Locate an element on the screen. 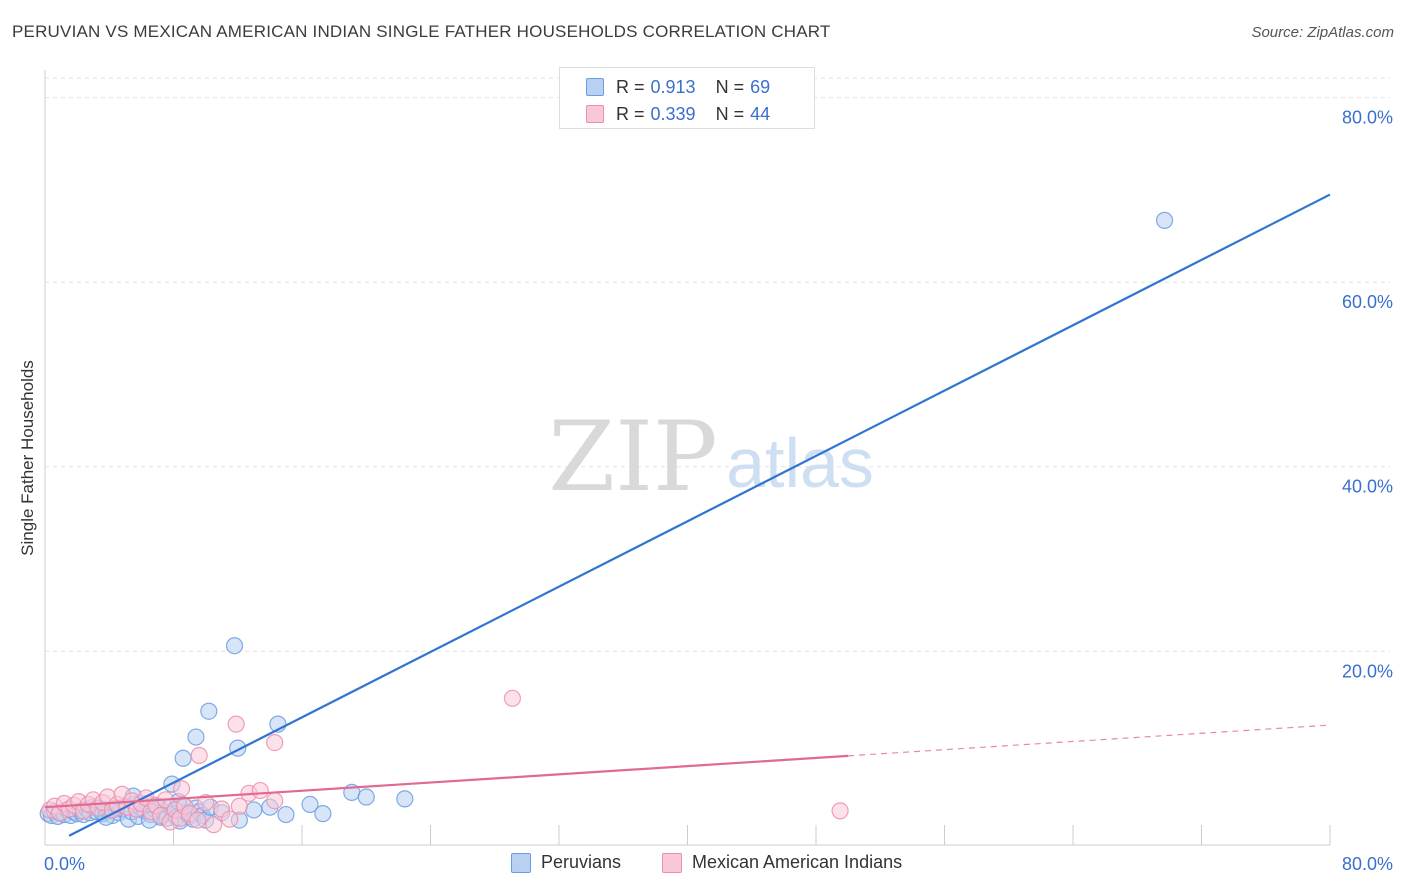  legend-r-value: 0.339 is located at coordinates (673, 113).